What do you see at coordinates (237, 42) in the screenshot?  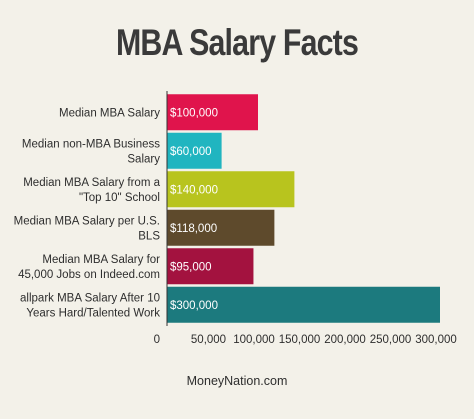 I see `chart-title: MBA Salary Facts` at bounding box center [237, 42].